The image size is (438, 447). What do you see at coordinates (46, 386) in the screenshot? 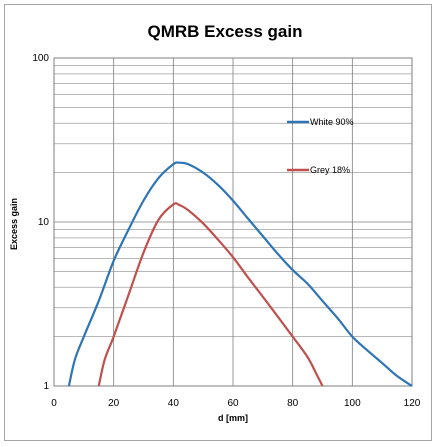
I see `y-tick-label: 1` at bounding box center [46, 386].